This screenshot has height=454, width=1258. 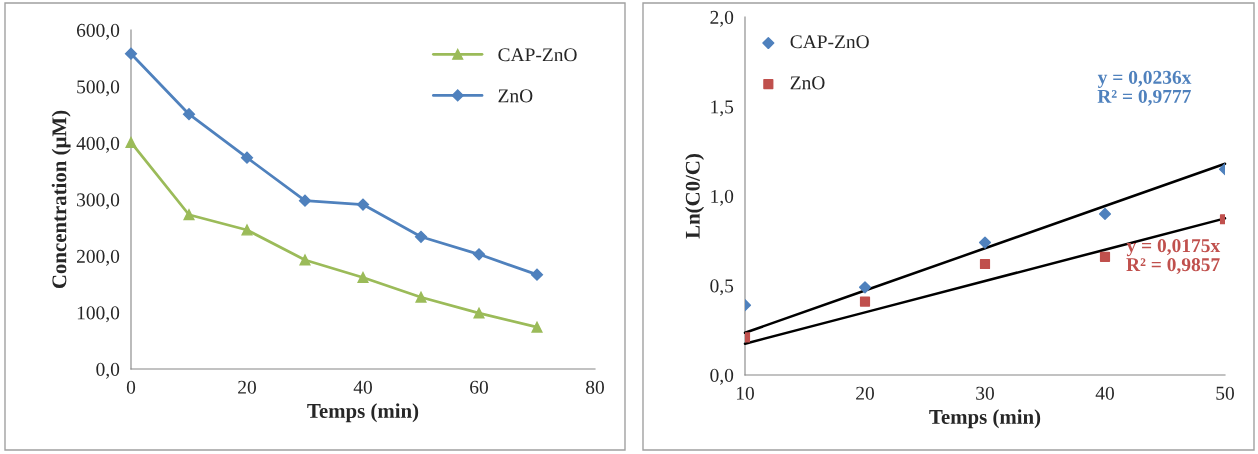 I want to click on x-tick-label: 60, so click(x=479, y=387).